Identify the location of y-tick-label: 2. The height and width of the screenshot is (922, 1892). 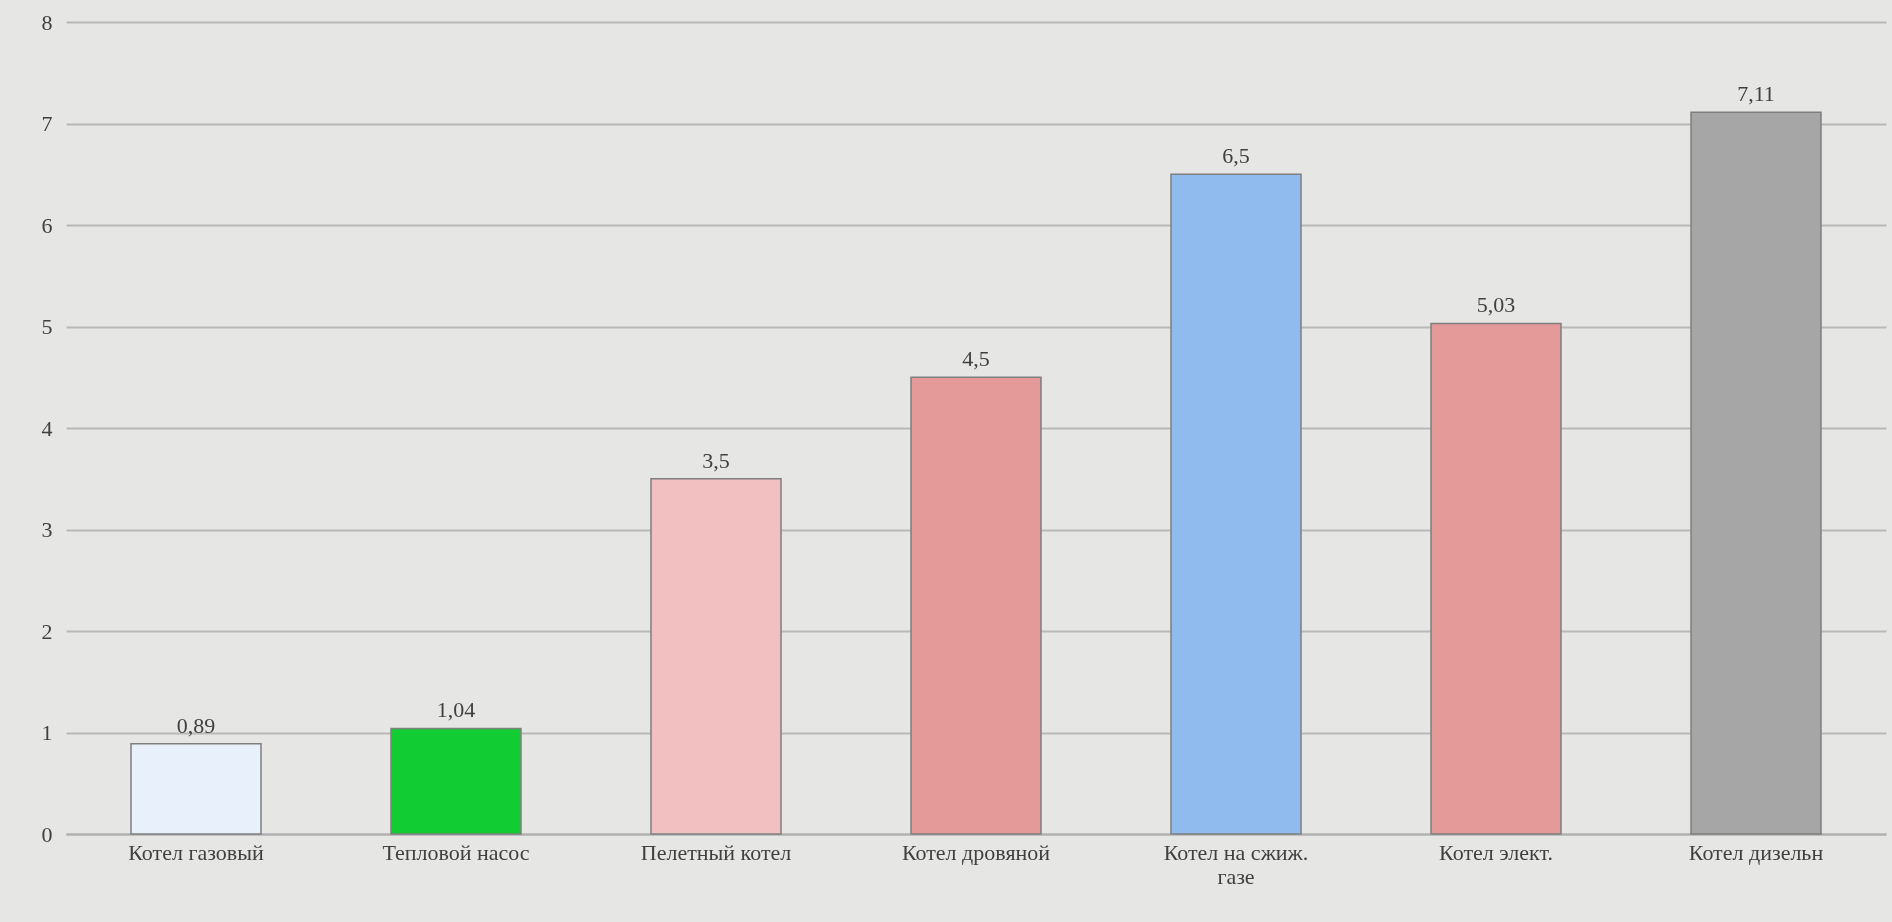
(47, 631).